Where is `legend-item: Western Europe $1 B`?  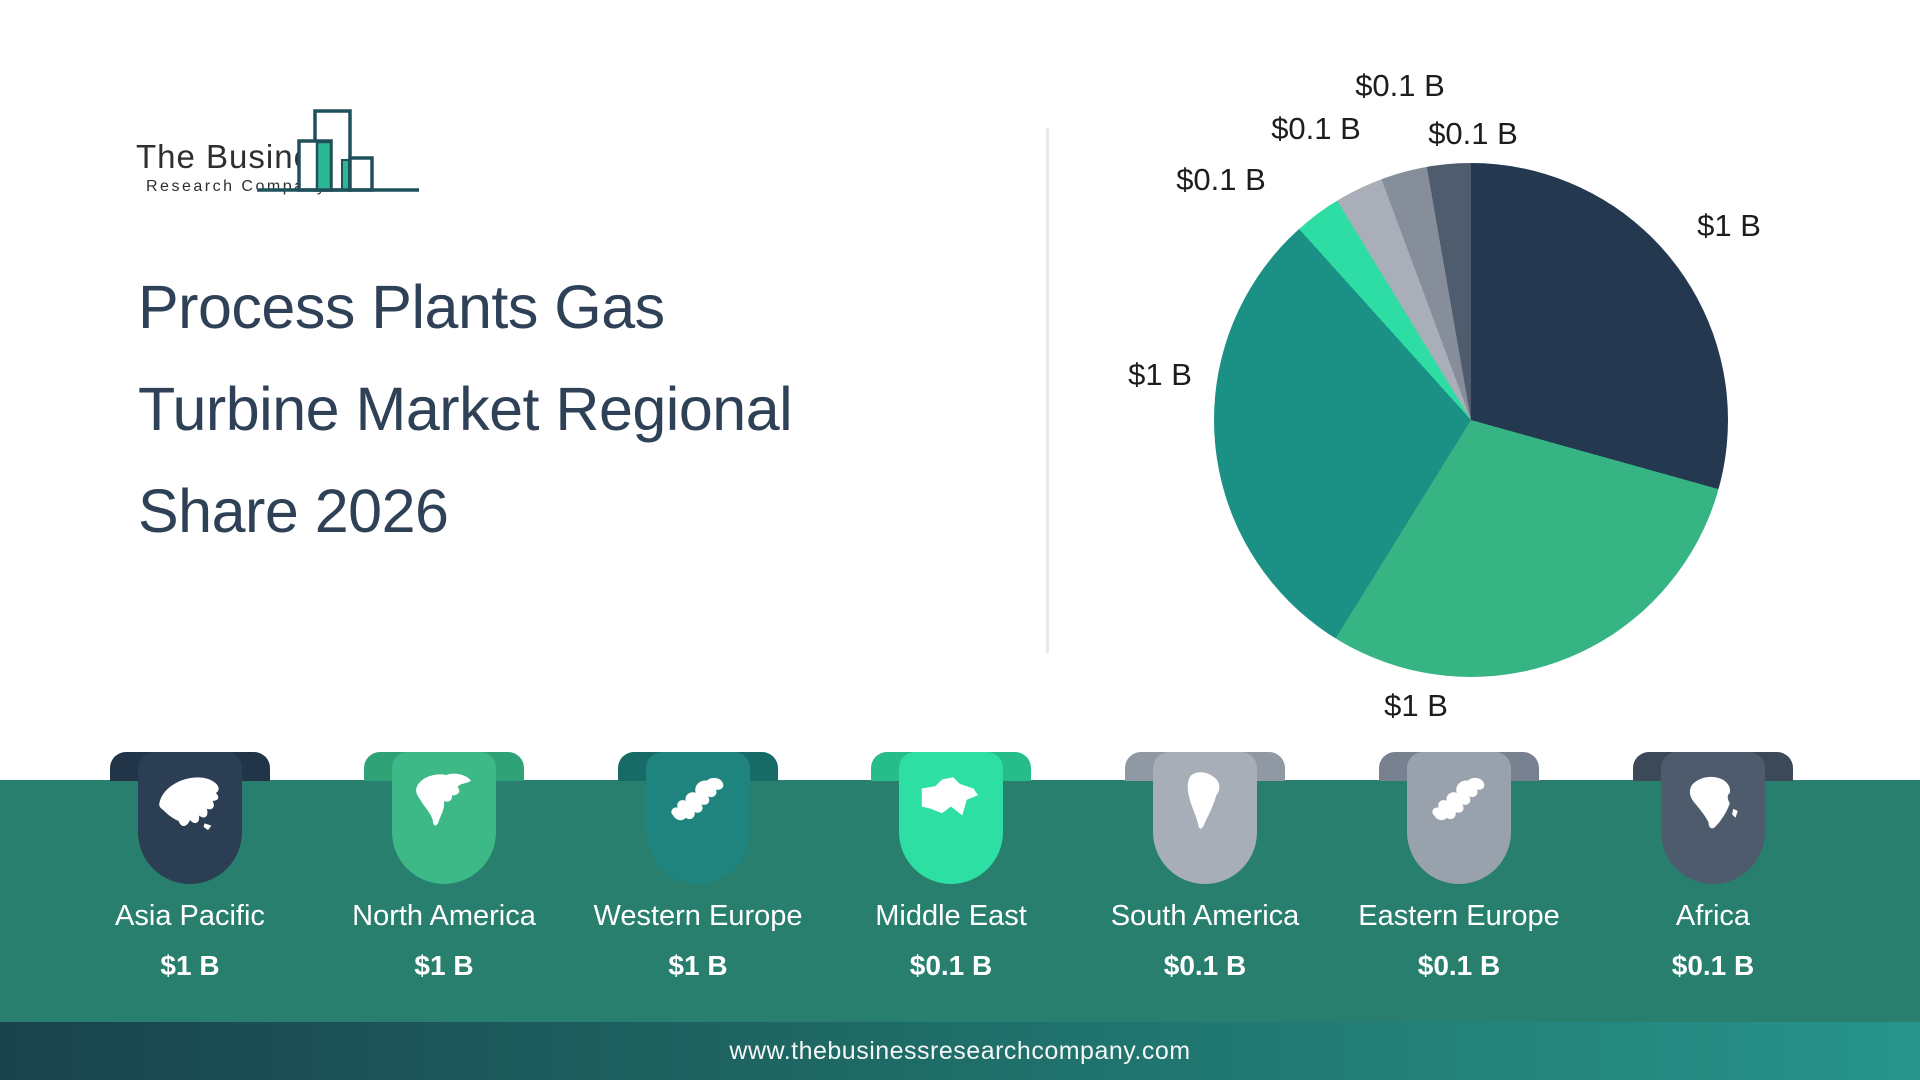
legend-item: Western Europe $1 B is located at coordinates (698, 877).